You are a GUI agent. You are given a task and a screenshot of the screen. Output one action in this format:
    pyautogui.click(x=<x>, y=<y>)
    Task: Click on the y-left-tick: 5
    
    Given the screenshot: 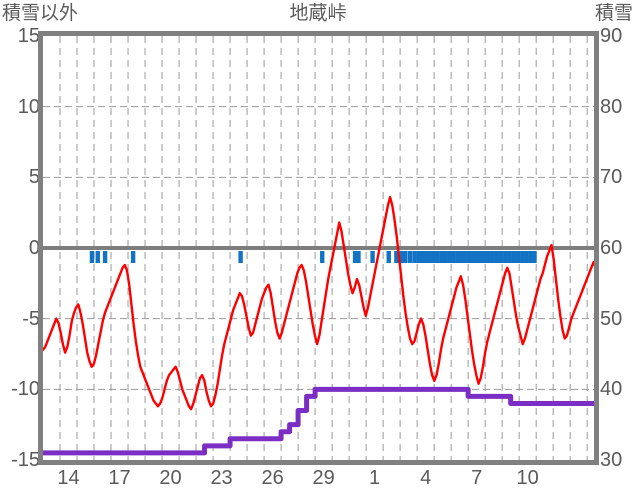 What is the action you would take?
    pyautogui.click(x=34, y=177)
    